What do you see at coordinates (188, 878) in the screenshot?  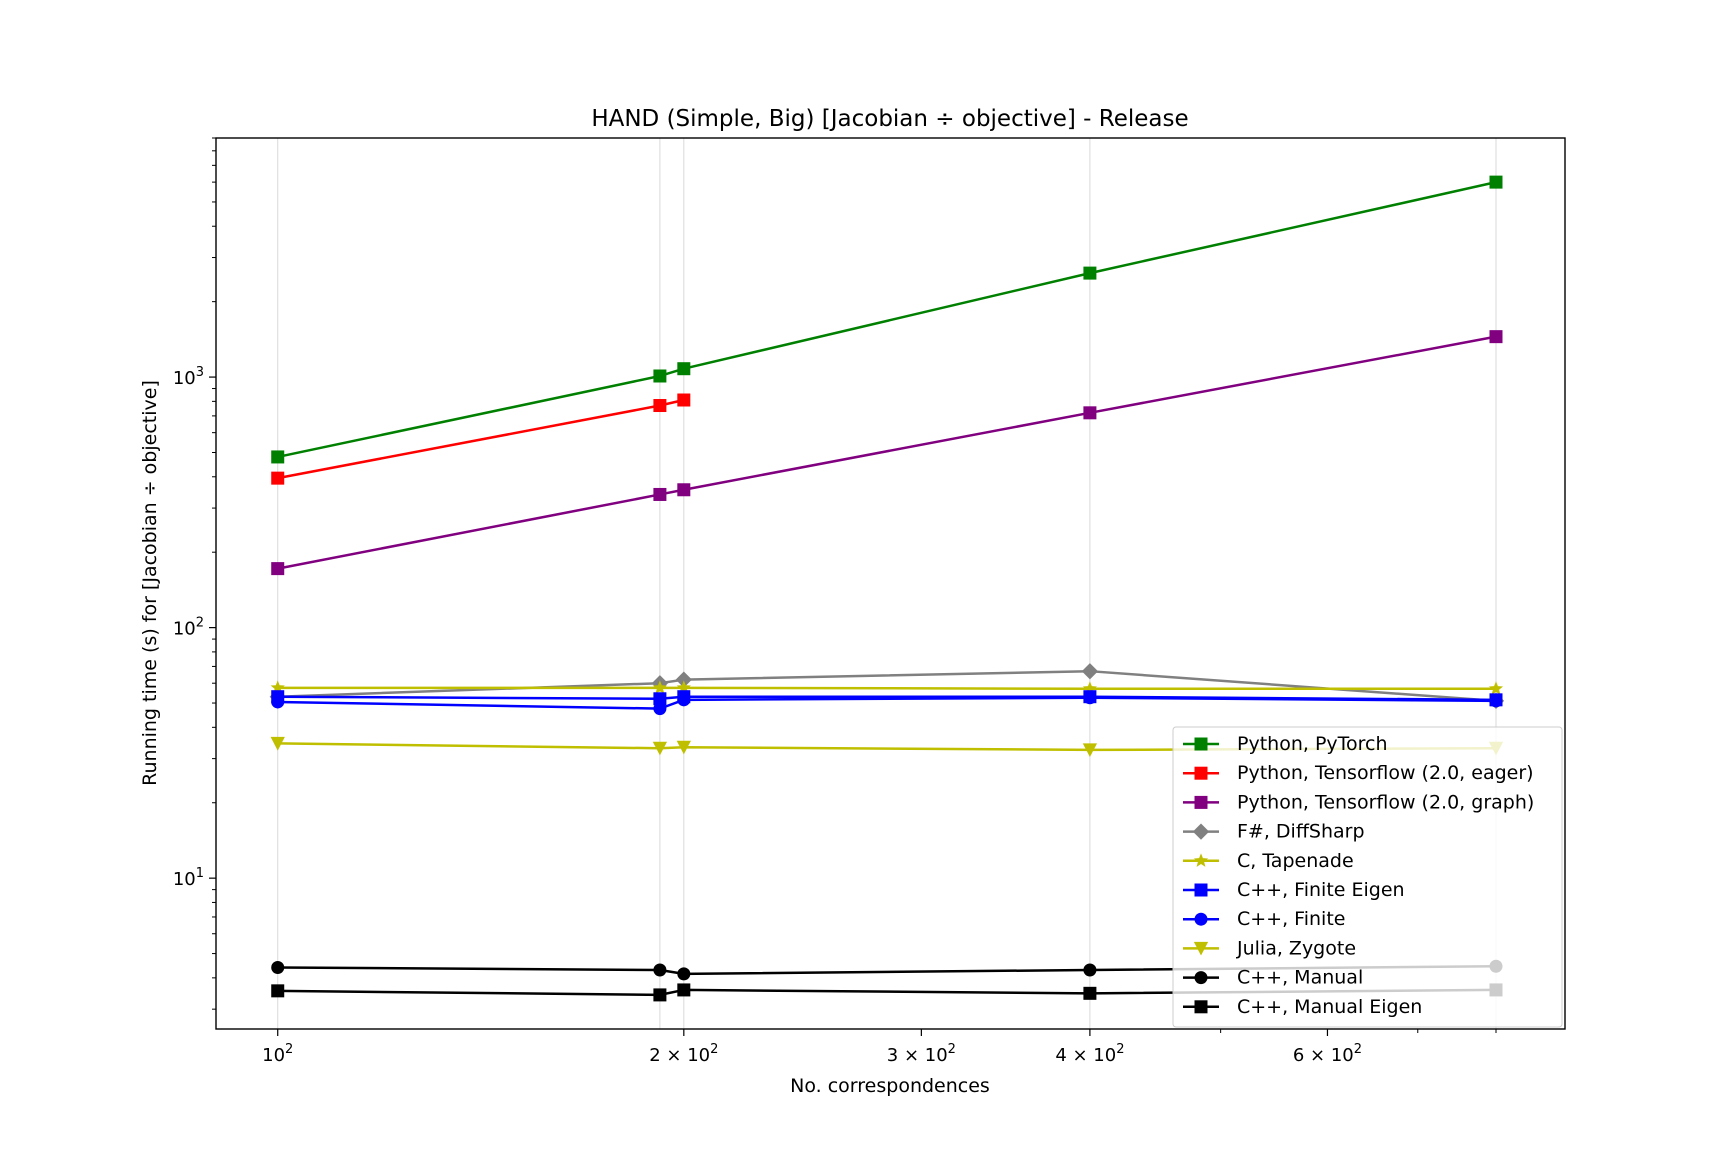 I see `y-tick-label: 10¹` at bounding box center [188, 878].